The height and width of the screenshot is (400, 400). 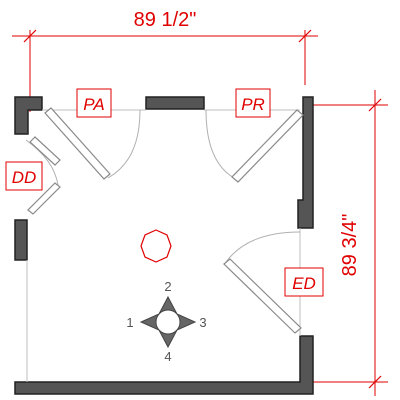 I want to click on wall-left-segment, so click(x=21, y=240).